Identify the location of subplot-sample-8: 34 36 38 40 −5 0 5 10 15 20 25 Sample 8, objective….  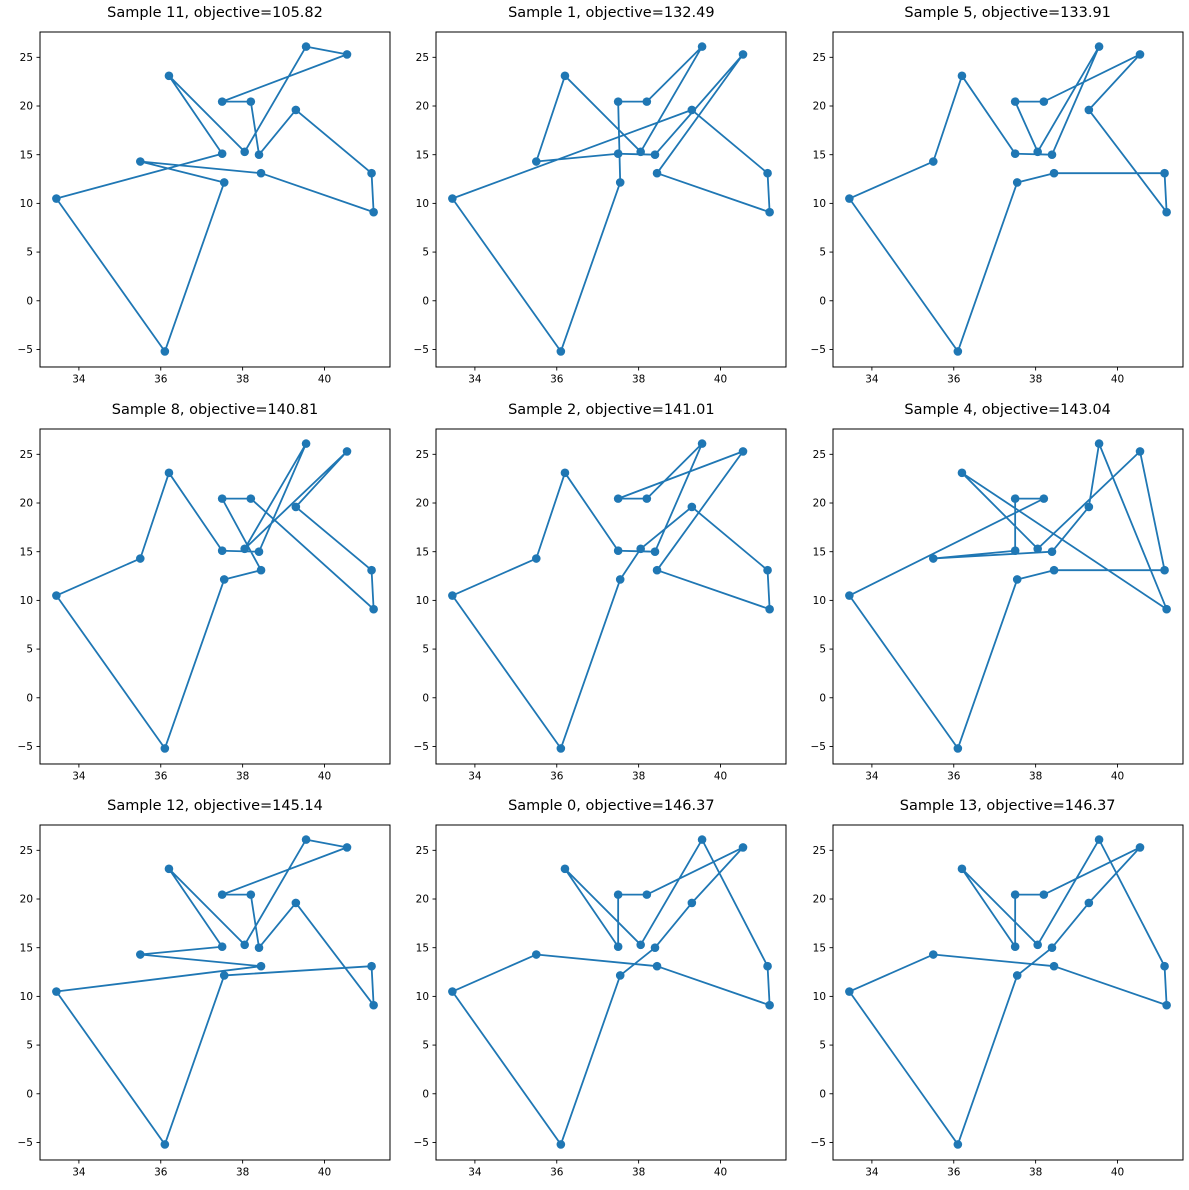
(198, 595).